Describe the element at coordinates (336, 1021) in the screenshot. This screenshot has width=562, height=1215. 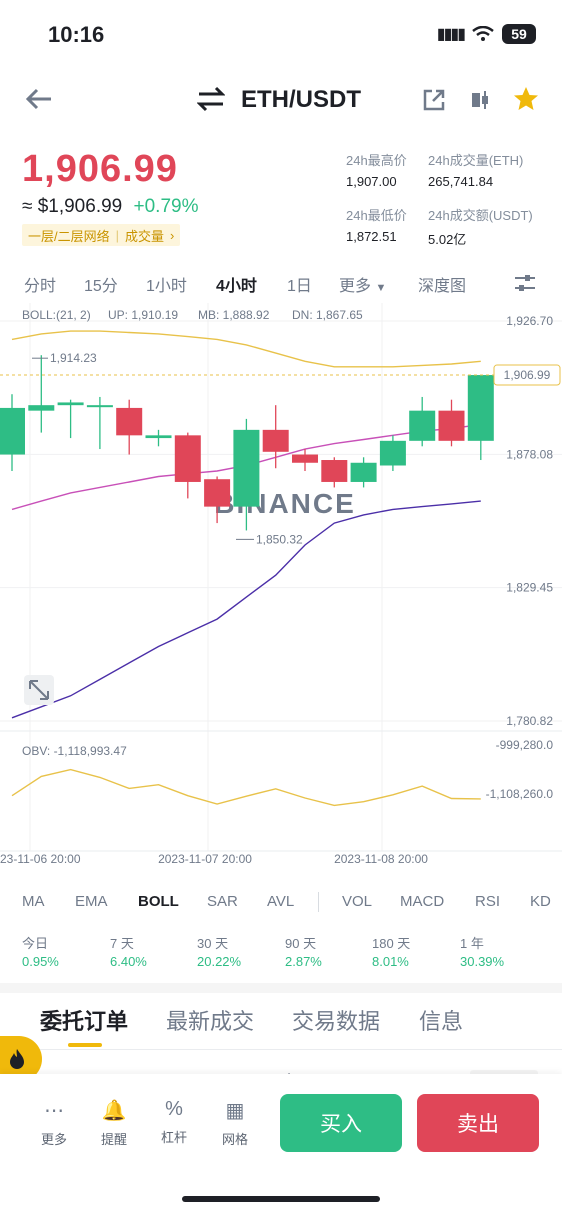
I see `tab-data: 交易数据` at that location.